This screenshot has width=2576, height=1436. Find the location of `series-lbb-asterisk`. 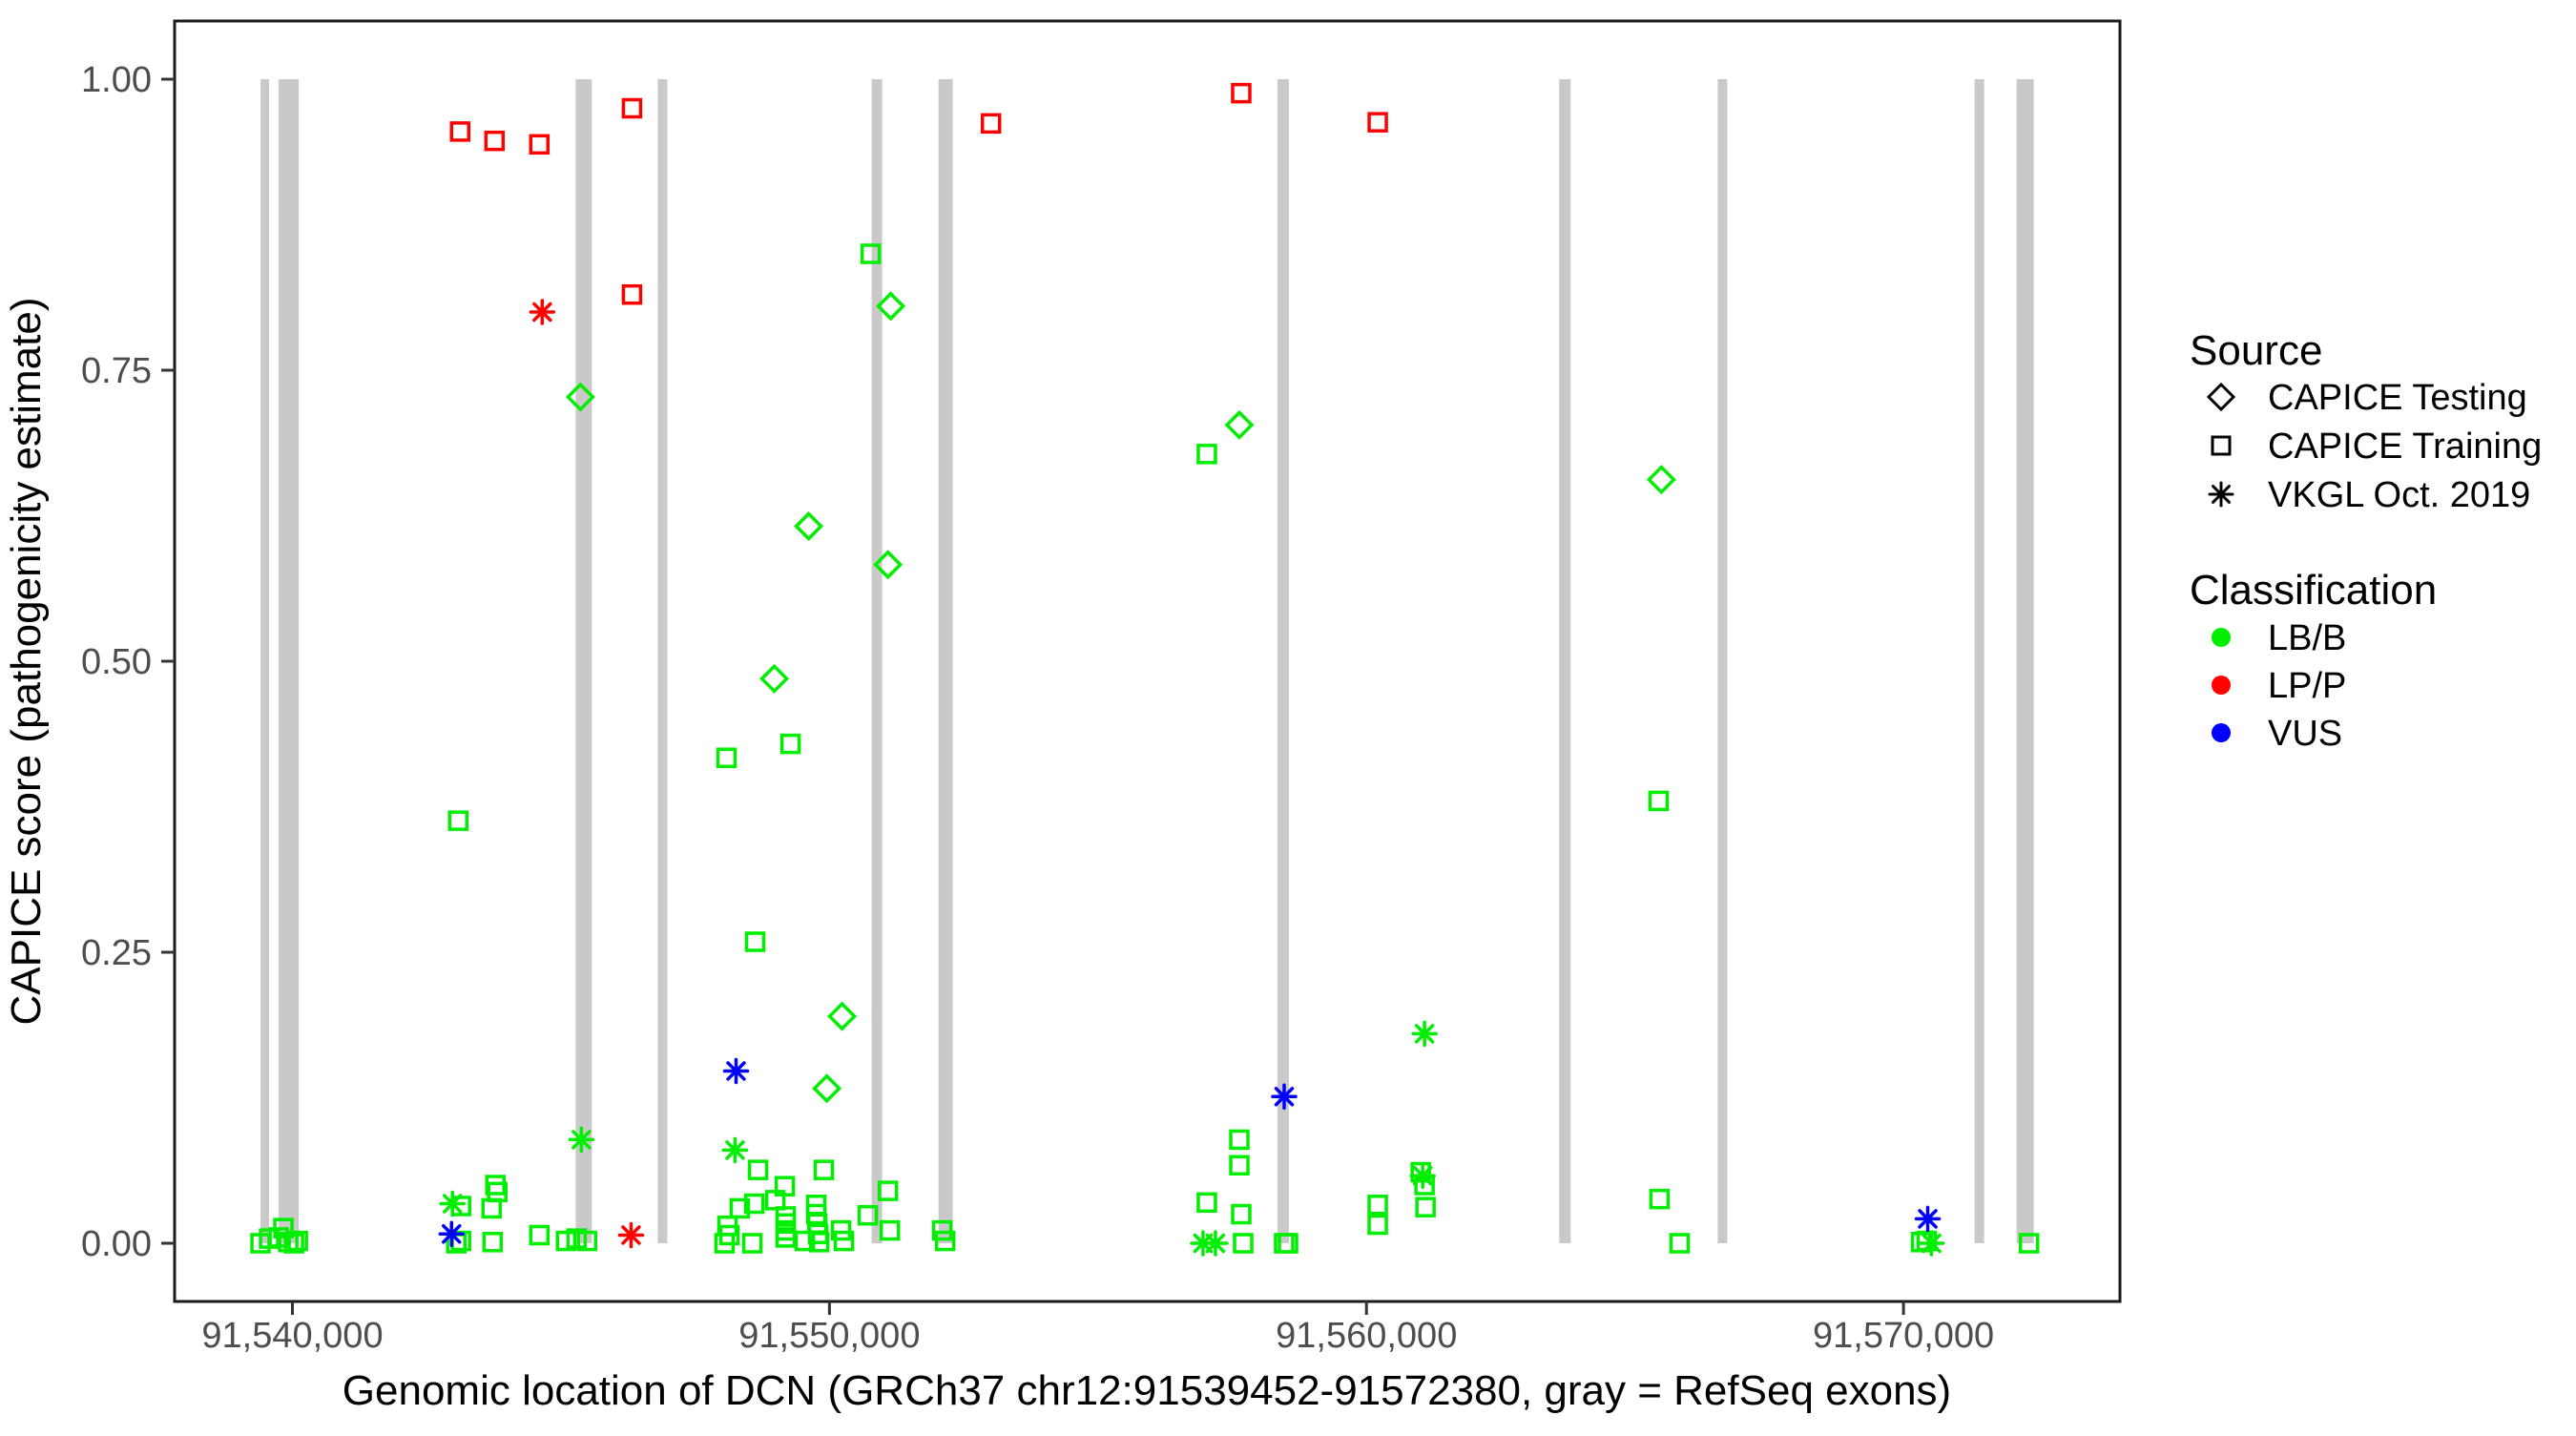

series-lbb-asterisk is located at coordinates (1192, 1138).